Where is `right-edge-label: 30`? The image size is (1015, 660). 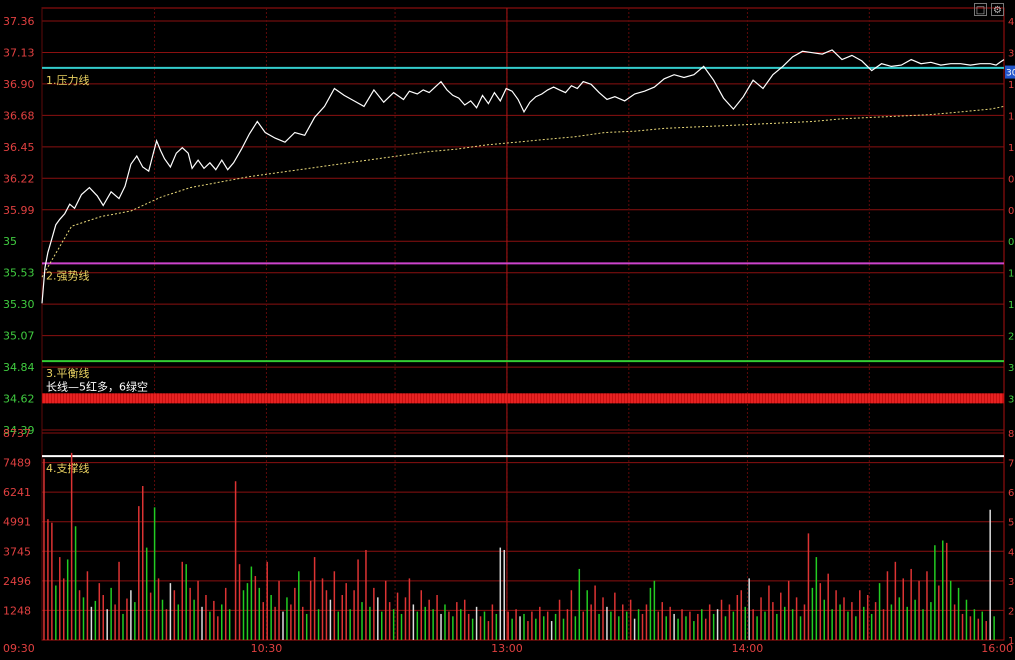
right-edge-label: 30 is located at coordinates (1010, 74).